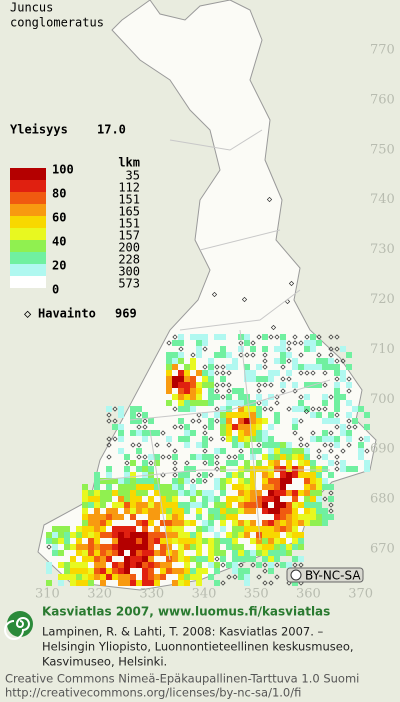  Describe the element at coordinates (129, 272) in the screenshot. I see `legend-count: 300` at that location.